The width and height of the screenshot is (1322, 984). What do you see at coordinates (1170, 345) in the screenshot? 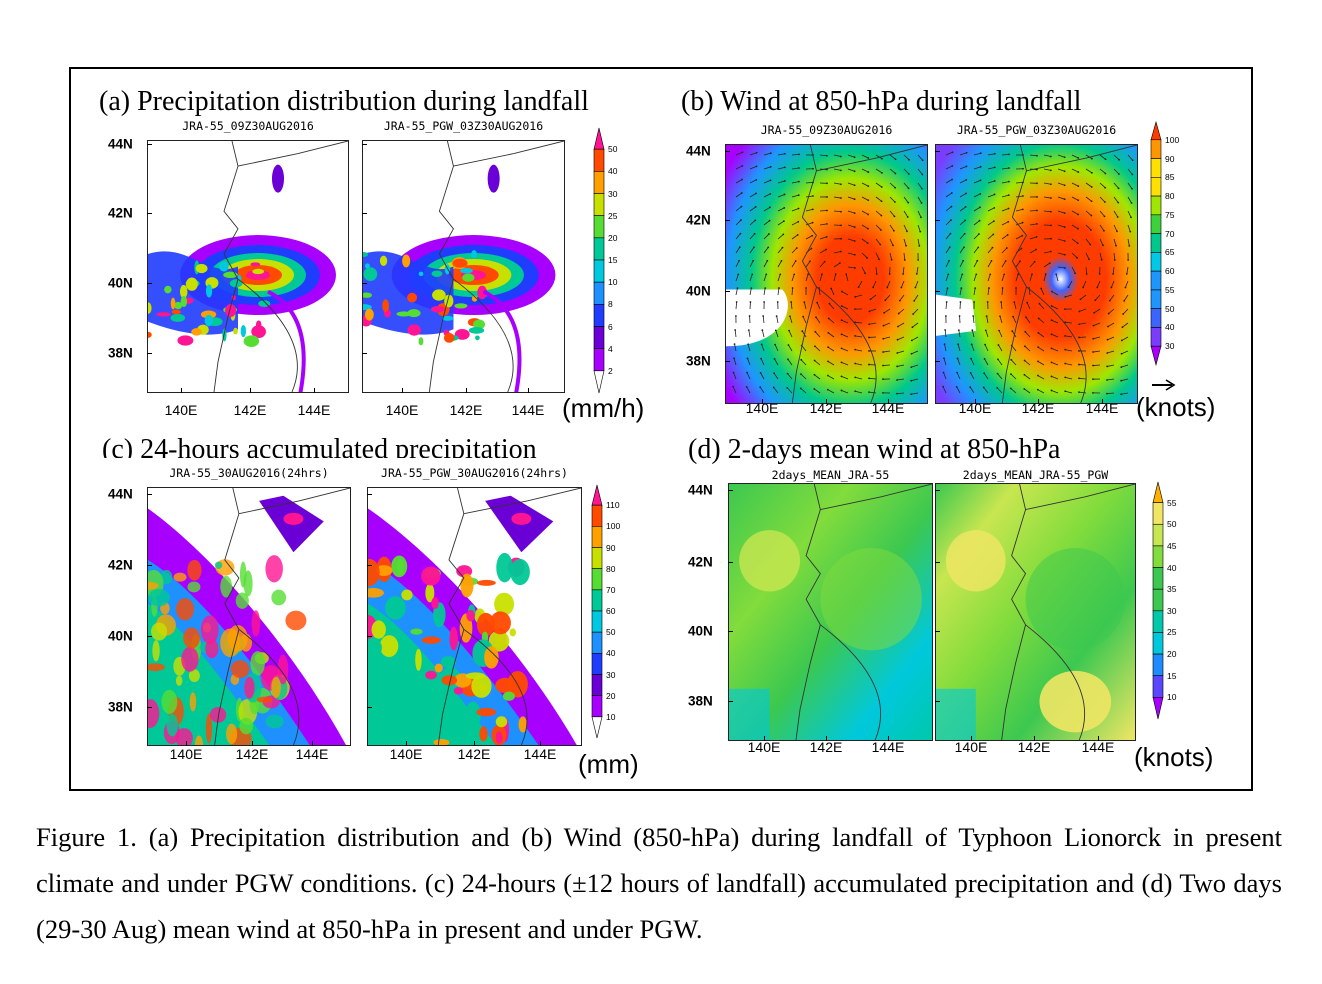
I see `colorbar-label: 30` at bounding box center [1170, 345].